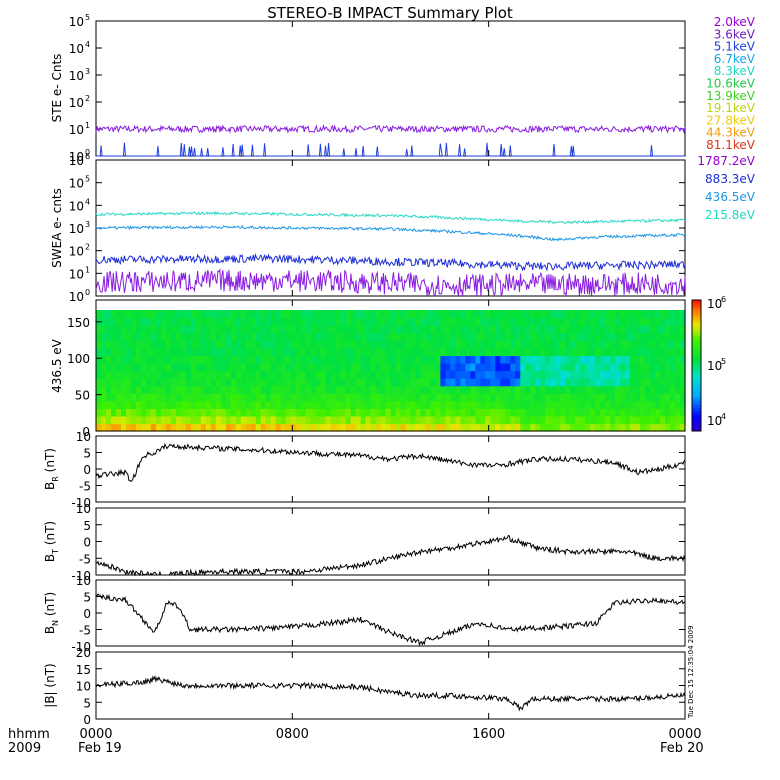 The width and height of the screenshot is (780, 780). Describe the element at coordinates (735, 22) in the screenshot. I see `ste-legend-entry: 2.0keV` at that location.